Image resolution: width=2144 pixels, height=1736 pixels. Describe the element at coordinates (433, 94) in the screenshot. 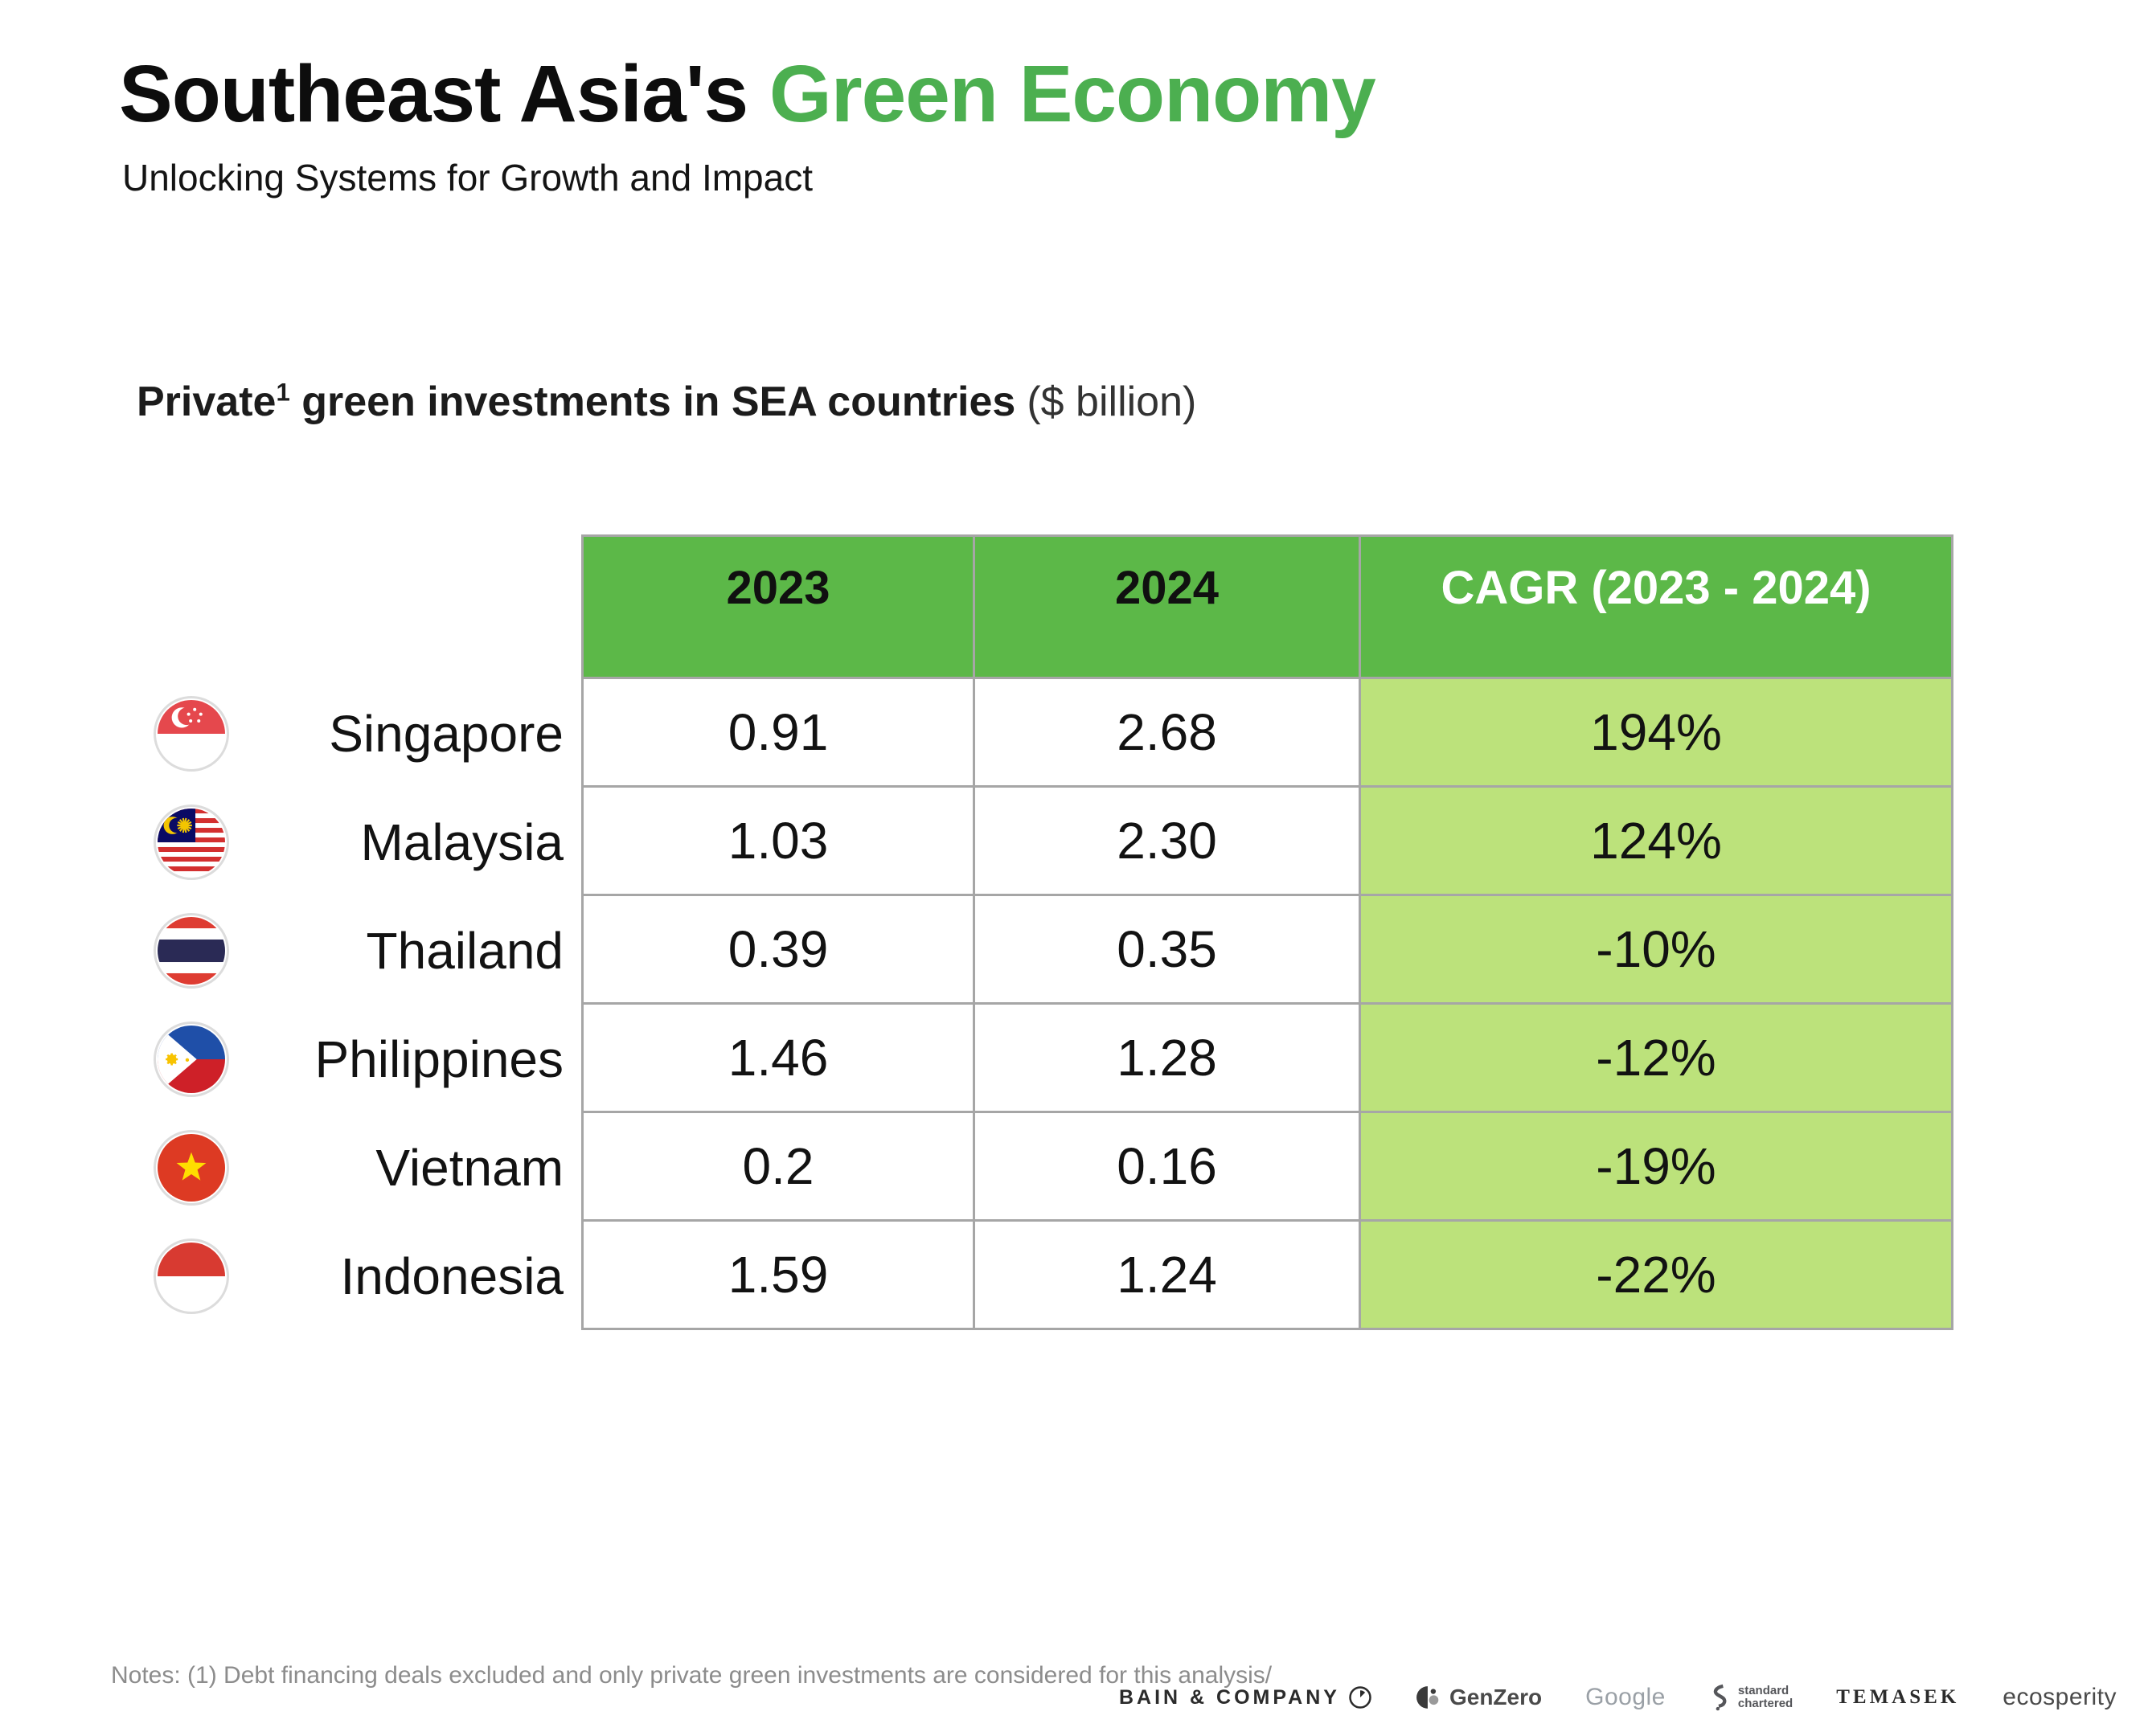

I see `page-title-black: Southeast Asia's` at that location.